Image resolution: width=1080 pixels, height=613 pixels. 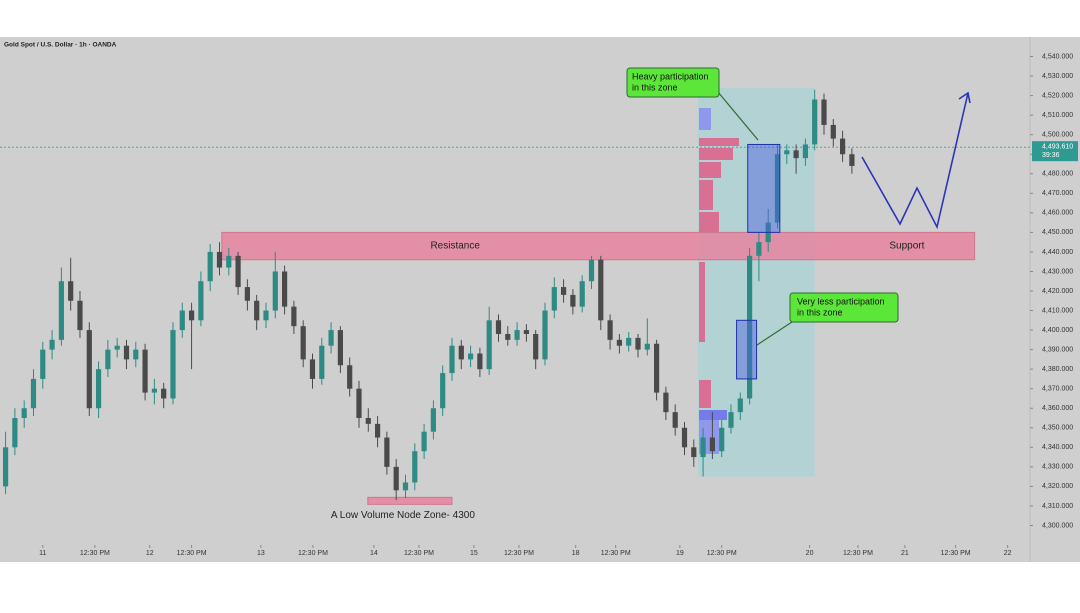 I want to click on y-tick-label: 4,540.000, so click(x=1057, y=56).